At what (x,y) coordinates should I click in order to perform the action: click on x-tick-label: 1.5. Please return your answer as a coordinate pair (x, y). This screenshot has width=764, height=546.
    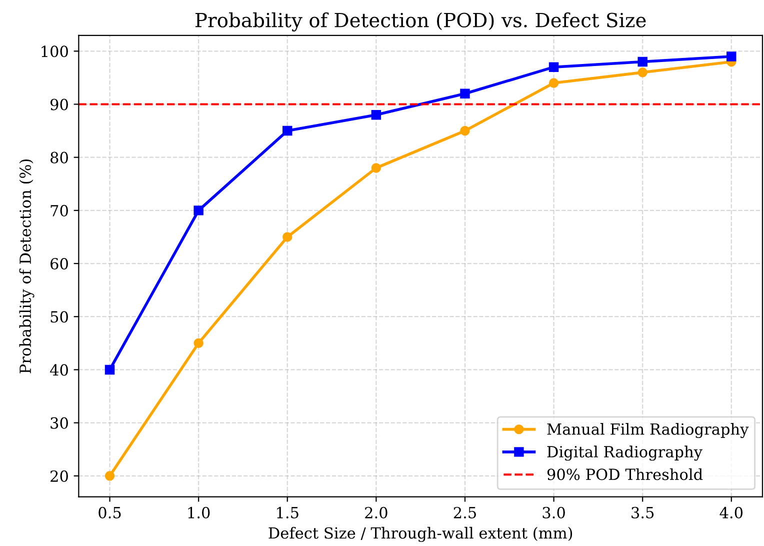
    Looking at the image, I should click on (287, 512).